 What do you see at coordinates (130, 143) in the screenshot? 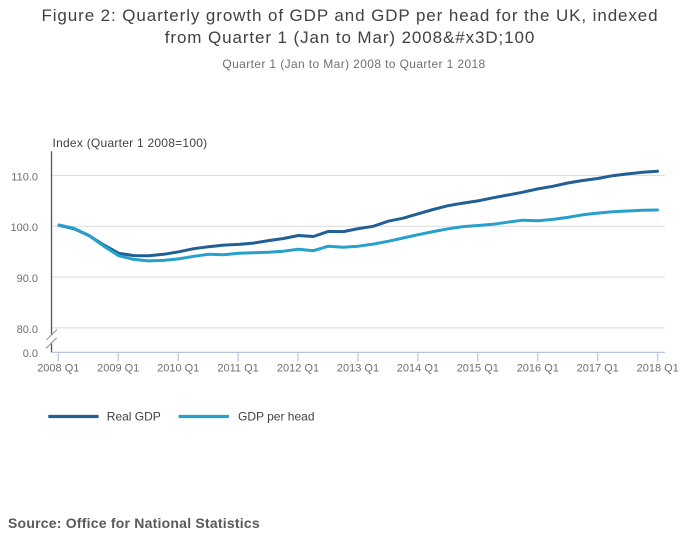
I see `svg-text: Index (Quarter 1 2008=100)` at bounding box center [130, 143].